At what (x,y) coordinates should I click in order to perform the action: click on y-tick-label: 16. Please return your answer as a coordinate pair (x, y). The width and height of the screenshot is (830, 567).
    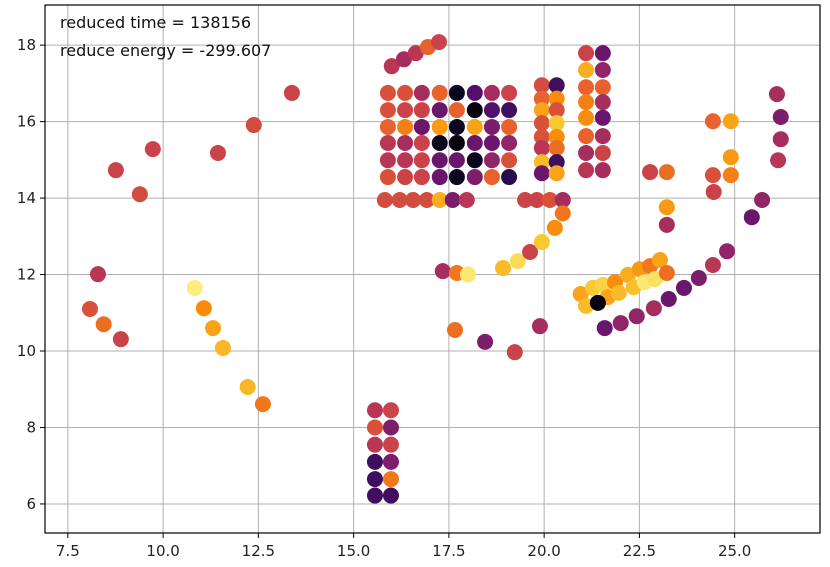
    Looking at the image, I should click on (26, 122).